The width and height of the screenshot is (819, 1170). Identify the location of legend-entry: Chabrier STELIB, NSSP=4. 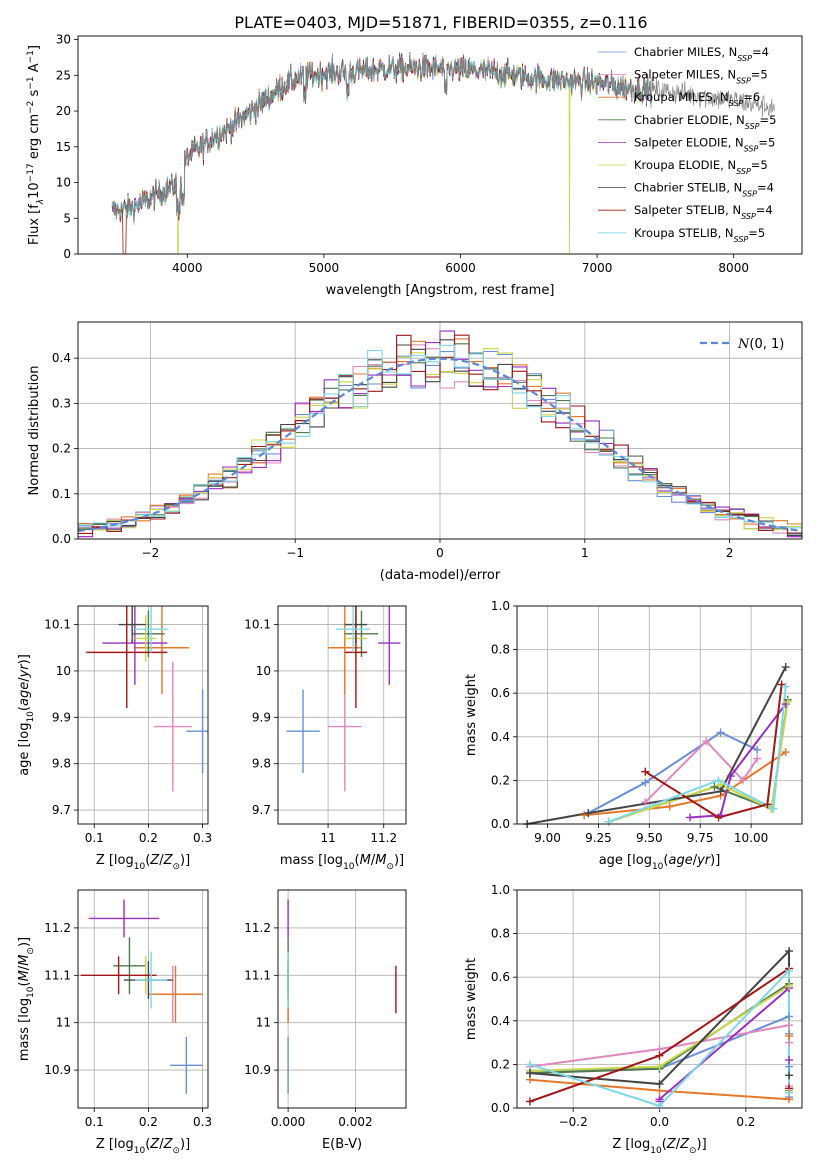
(704, 190).